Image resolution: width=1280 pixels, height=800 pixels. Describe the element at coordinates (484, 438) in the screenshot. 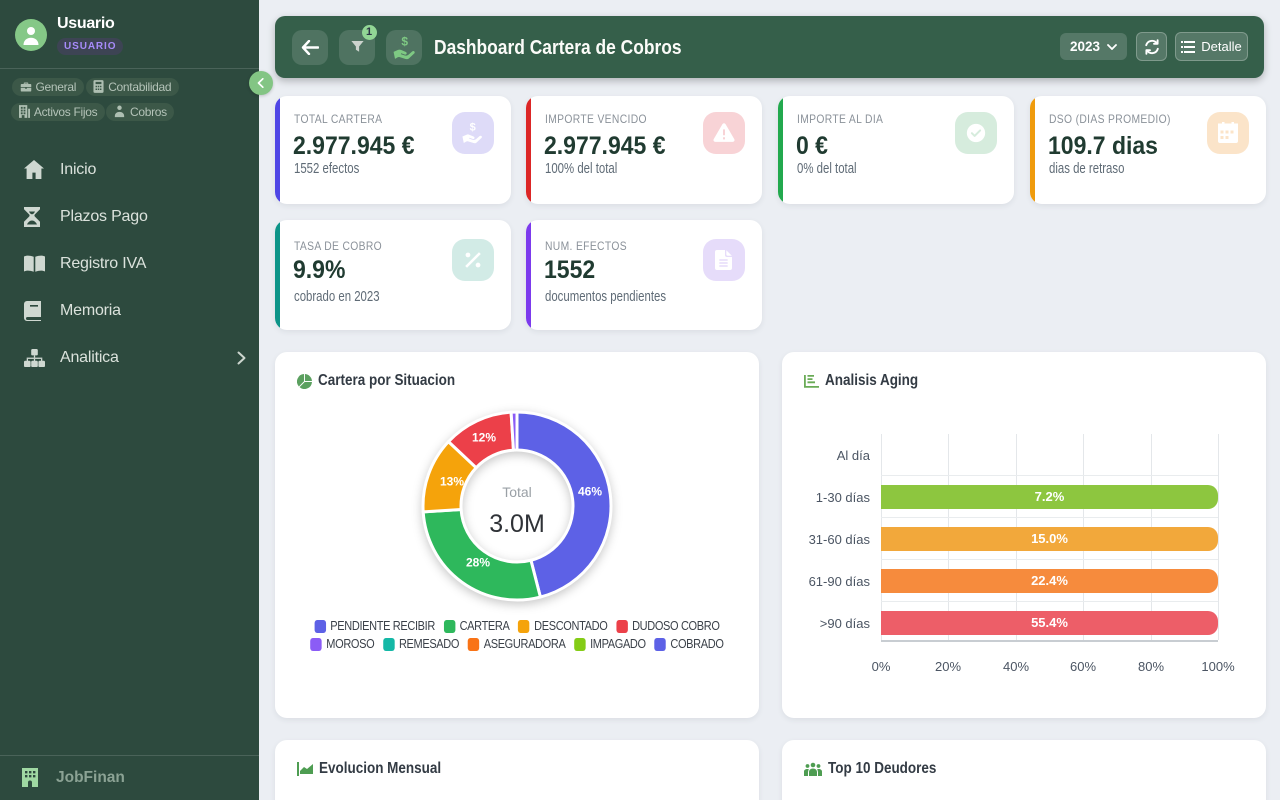

I see `svg-text: 12%` at that location.